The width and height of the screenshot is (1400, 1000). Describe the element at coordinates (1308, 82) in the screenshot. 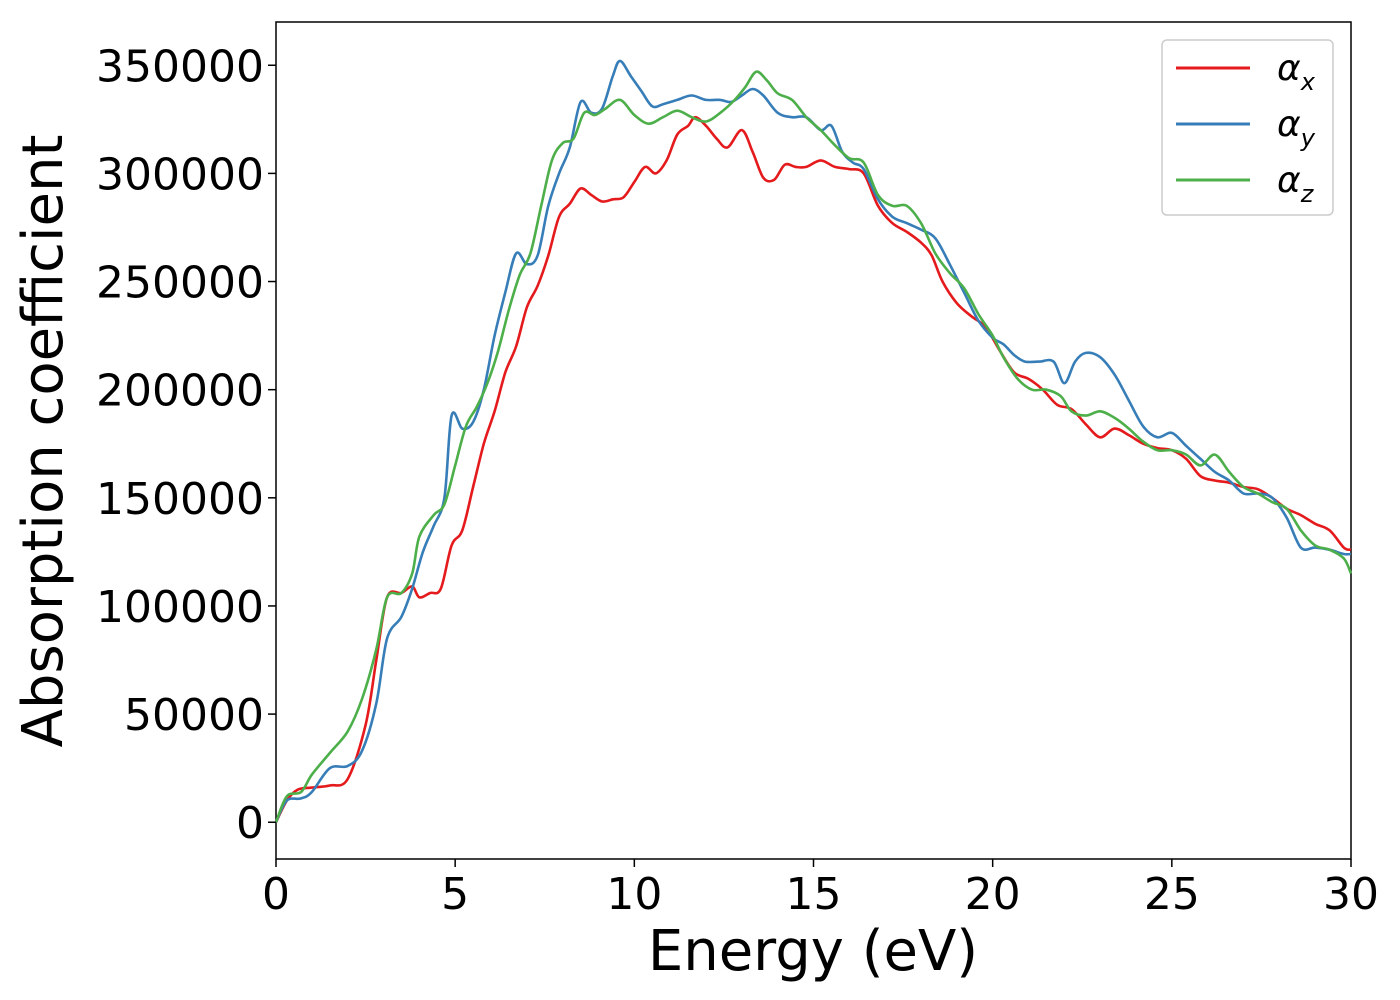

I see `legend-label-subscript: x` at that location.